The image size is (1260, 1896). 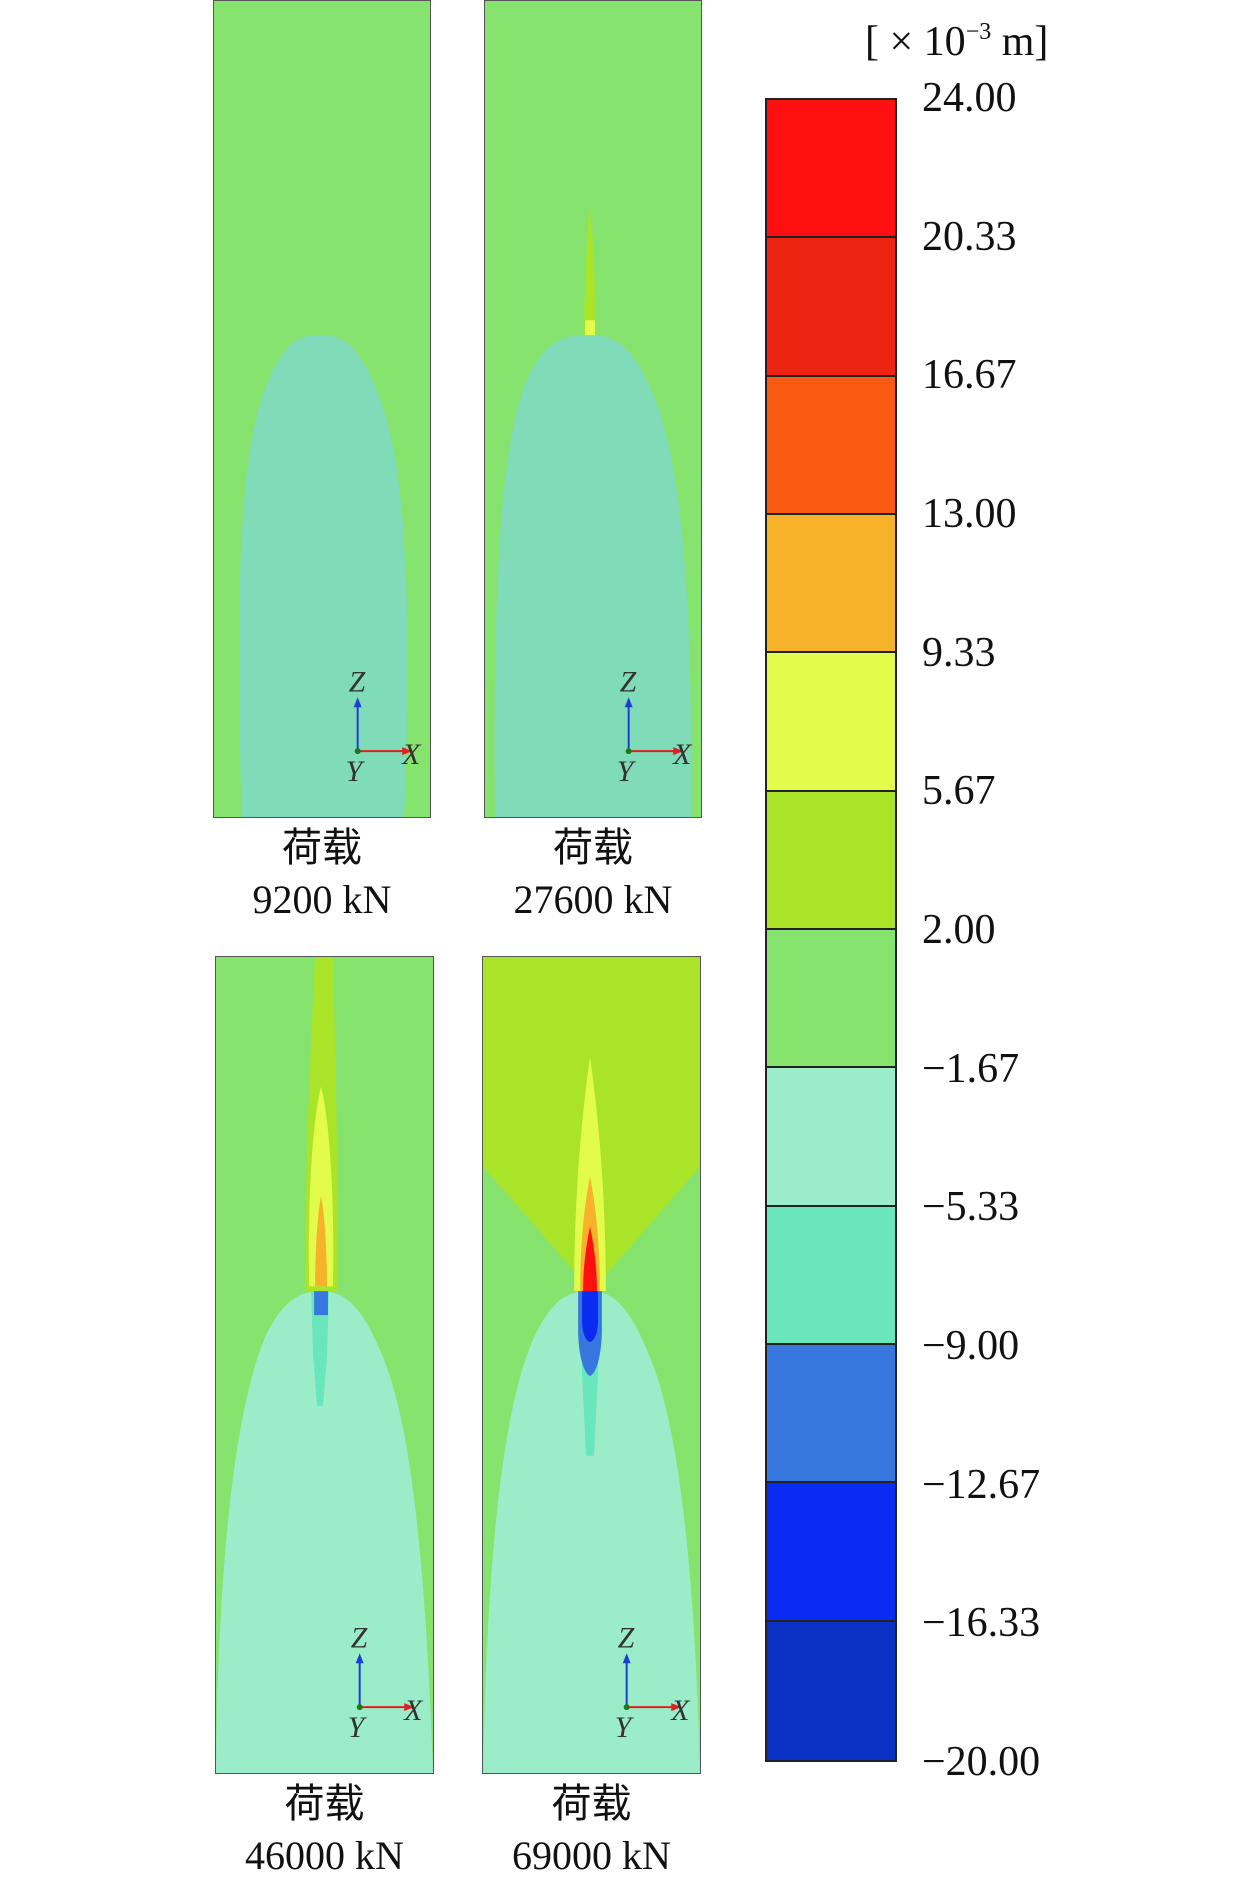 I want to click on colorbar, so click(x=831, y=930).